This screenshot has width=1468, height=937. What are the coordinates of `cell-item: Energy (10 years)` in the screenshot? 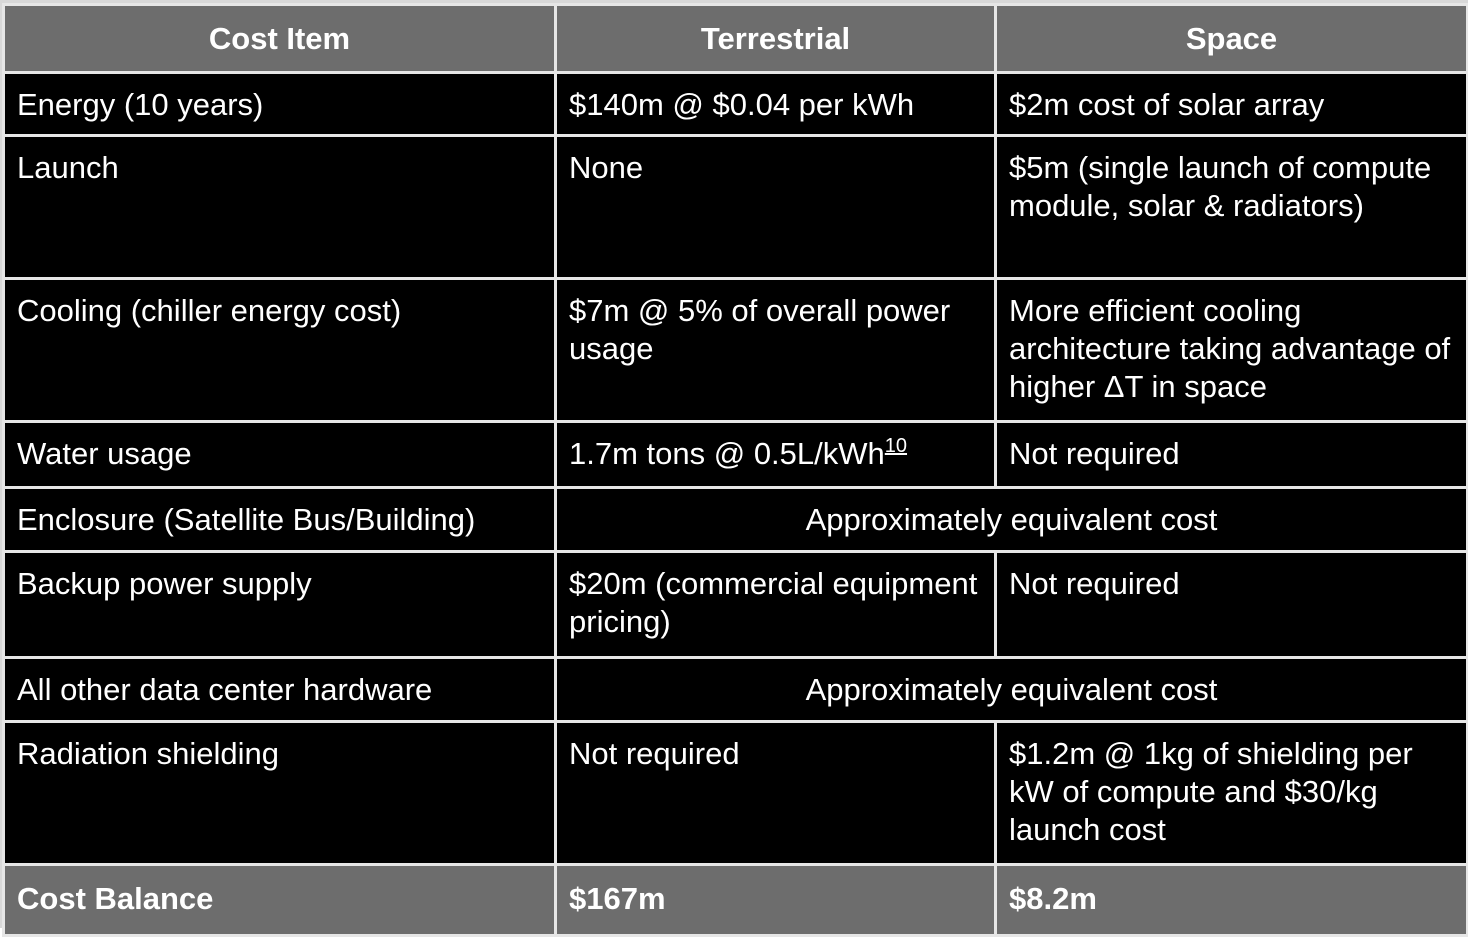 It's located at (279, 104).